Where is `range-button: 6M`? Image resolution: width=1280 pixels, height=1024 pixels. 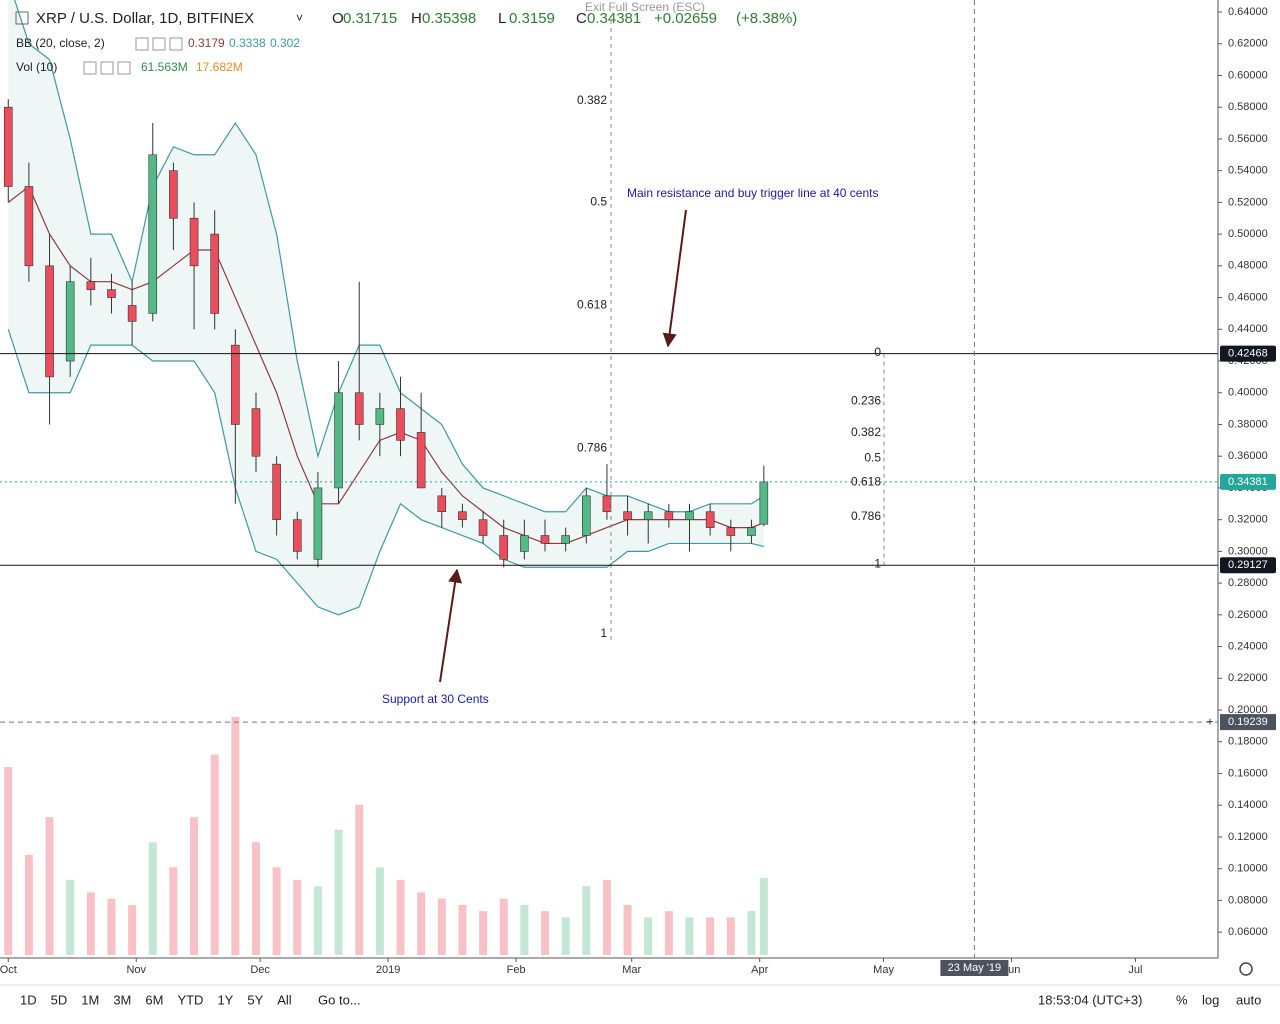 range-button: 6M is located at coordinates (154, 999).